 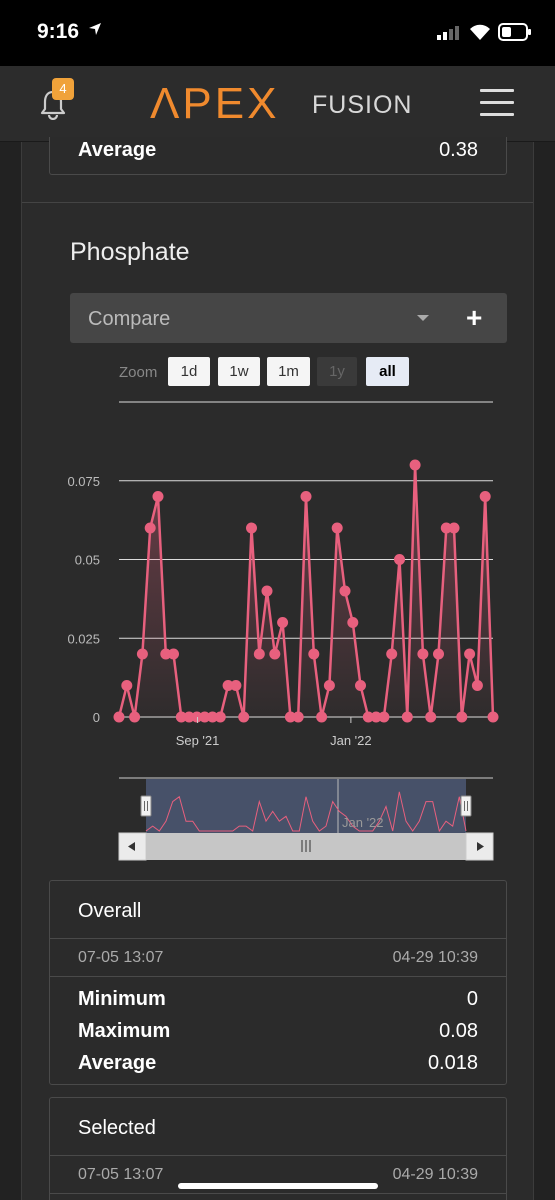 I want to click on navigator-selection, so click(x=306, y=806).